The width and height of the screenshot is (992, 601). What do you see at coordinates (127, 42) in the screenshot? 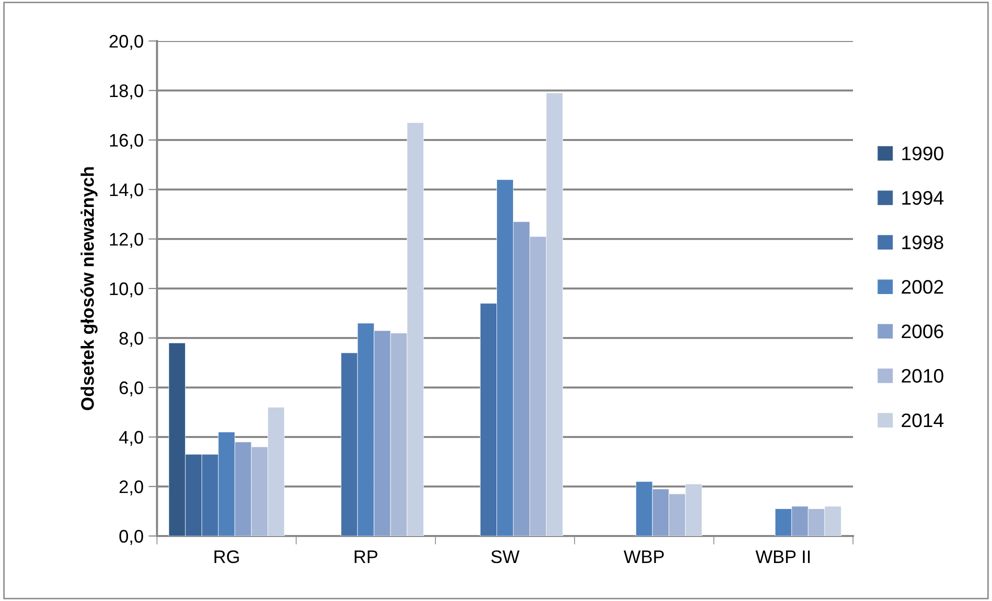
I see `y-tick-label: 20,0` at bounding box center [127, 42].